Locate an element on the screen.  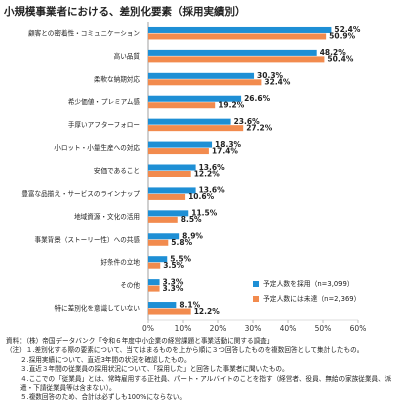
note: ５.複数回答のため、合計は必ずしも100%にならない。 is located at coordinates (103, 397).